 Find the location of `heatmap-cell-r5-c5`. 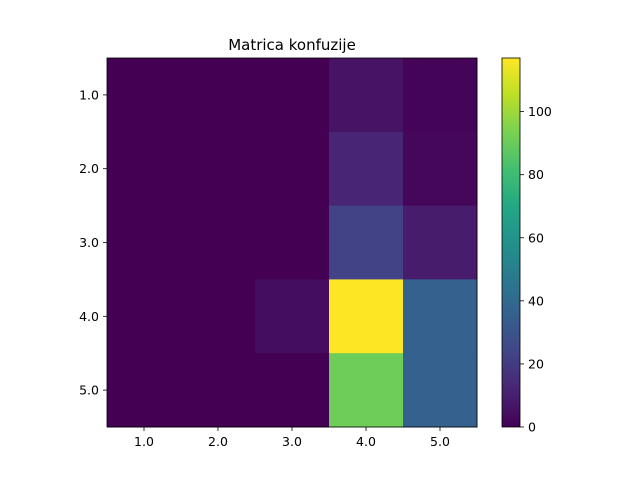

heatmap-cell-r5-c5 is located at coordinates (440, 390).